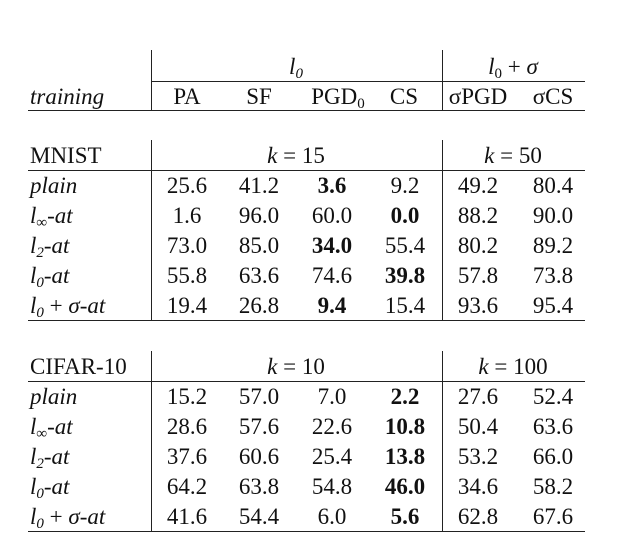 The height and width of the screenshot is (543, 637). What do you see at coordinates (187, 215) in the screenshot?
I see `cell-pa: 1.6` at bounding box center [187, 215].